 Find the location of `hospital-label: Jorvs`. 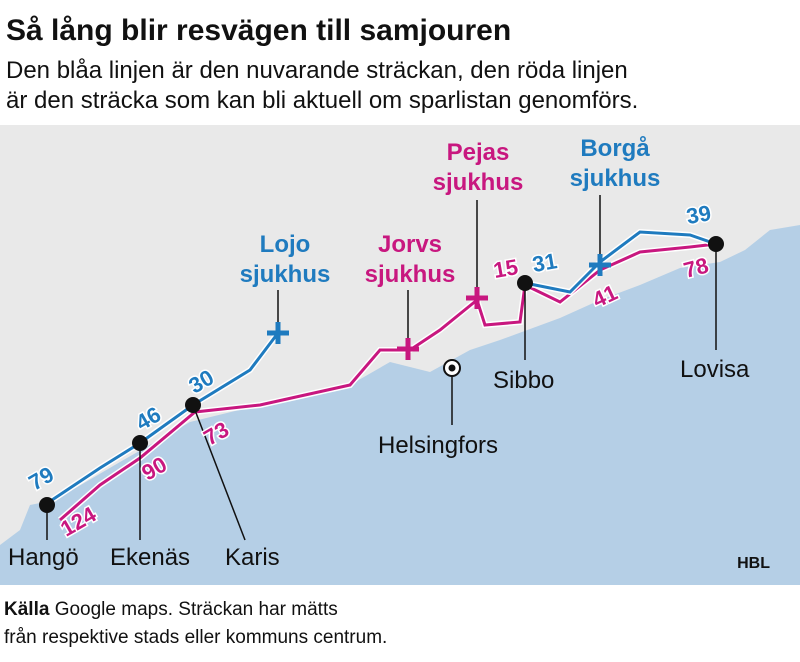

hospital-label: Jorvs is located at coordinates (410, 244).